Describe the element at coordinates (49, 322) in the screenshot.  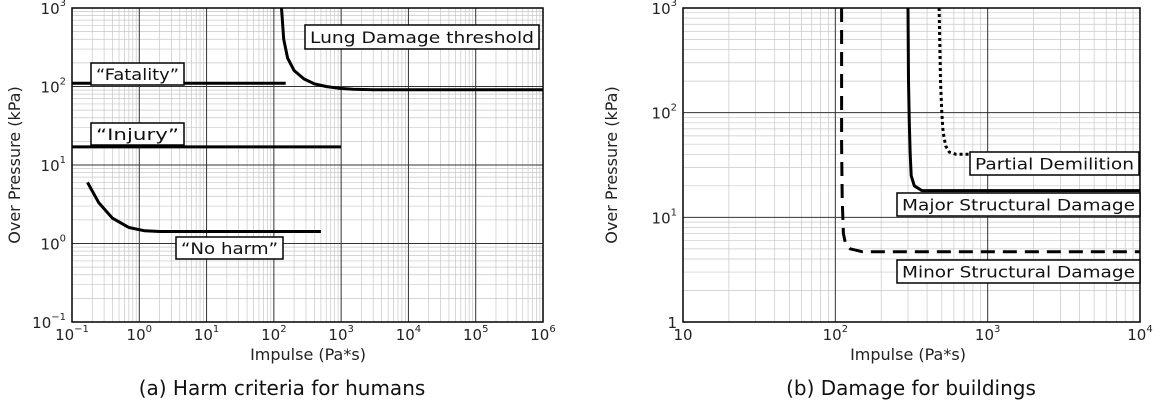
I see `y-tick-label: 10⁻¹` at that location.